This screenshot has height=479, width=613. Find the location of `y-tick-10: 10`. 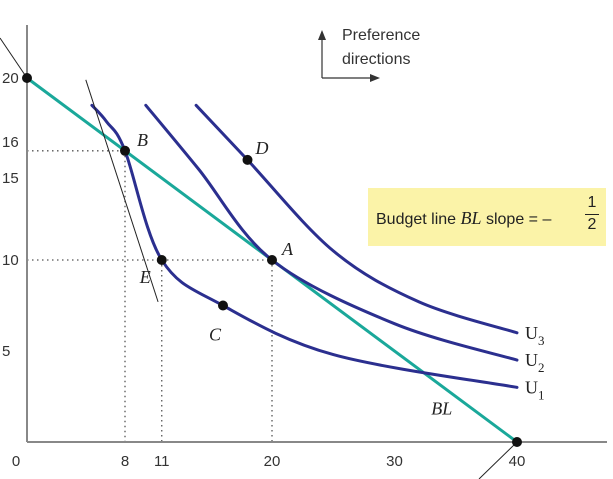

y-tick-10: 10 is located at coordinates (10, 260).